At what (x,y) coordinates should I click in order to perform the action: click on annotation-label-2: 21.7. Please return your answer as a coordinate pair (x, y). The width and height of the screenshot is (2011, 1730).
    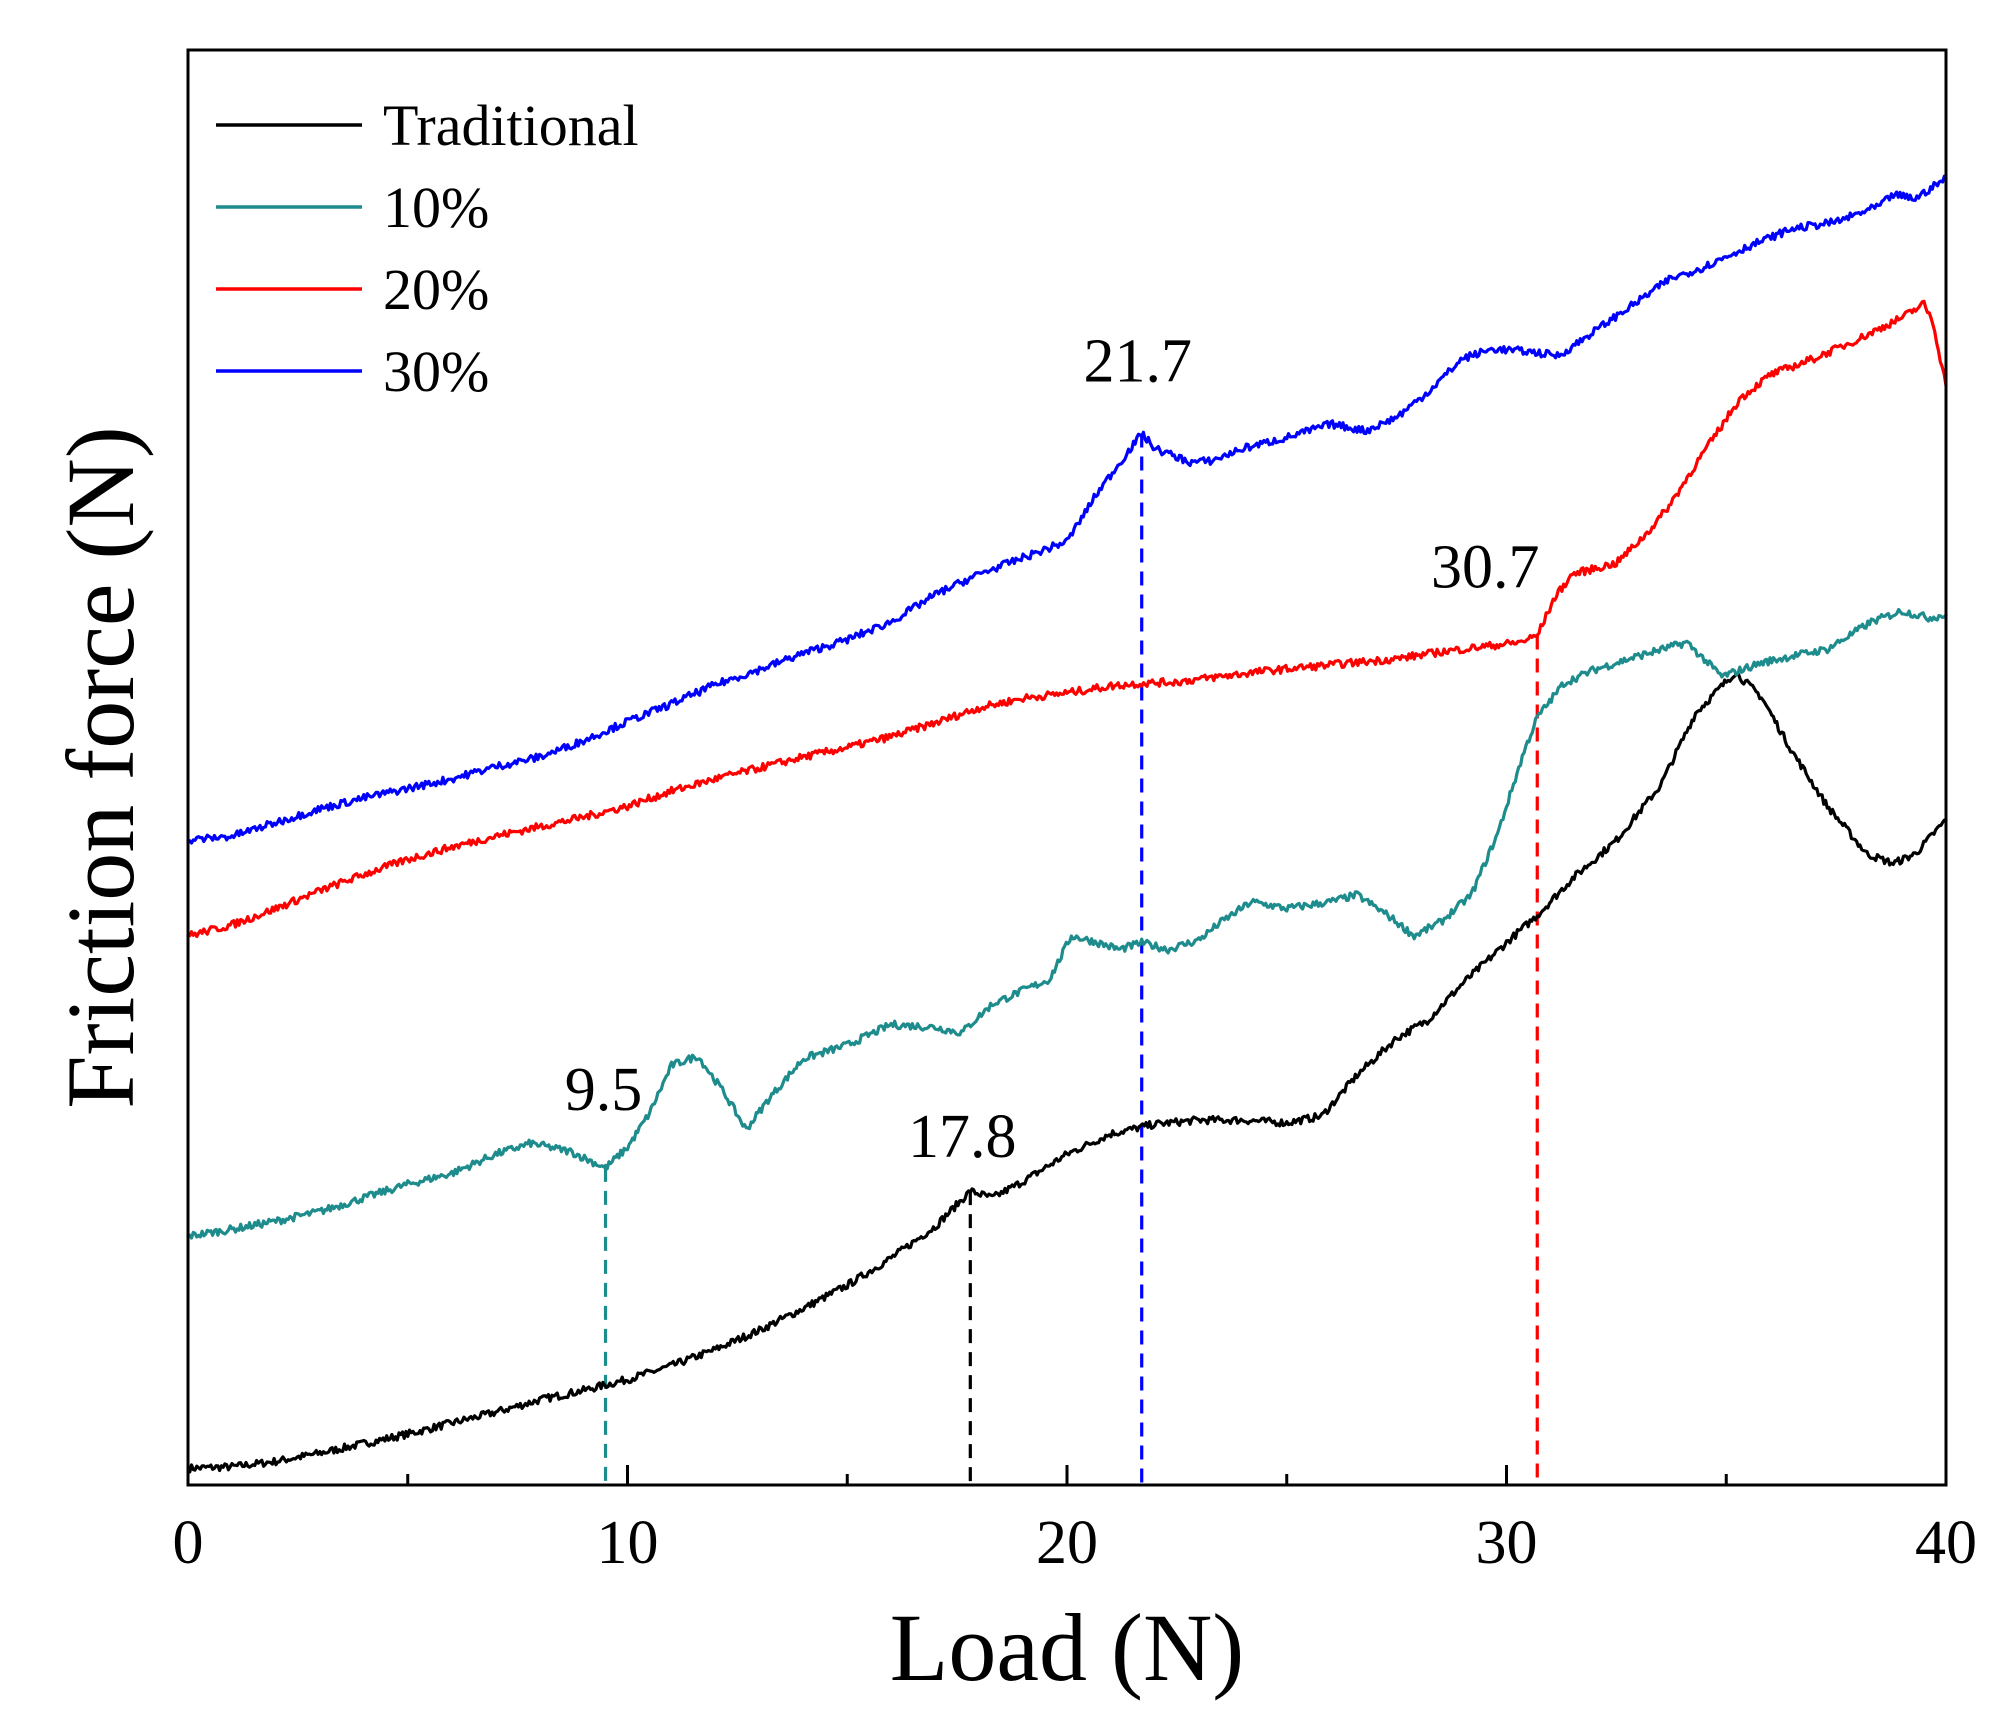
    Looking at the image, I should click on (1137, 362).